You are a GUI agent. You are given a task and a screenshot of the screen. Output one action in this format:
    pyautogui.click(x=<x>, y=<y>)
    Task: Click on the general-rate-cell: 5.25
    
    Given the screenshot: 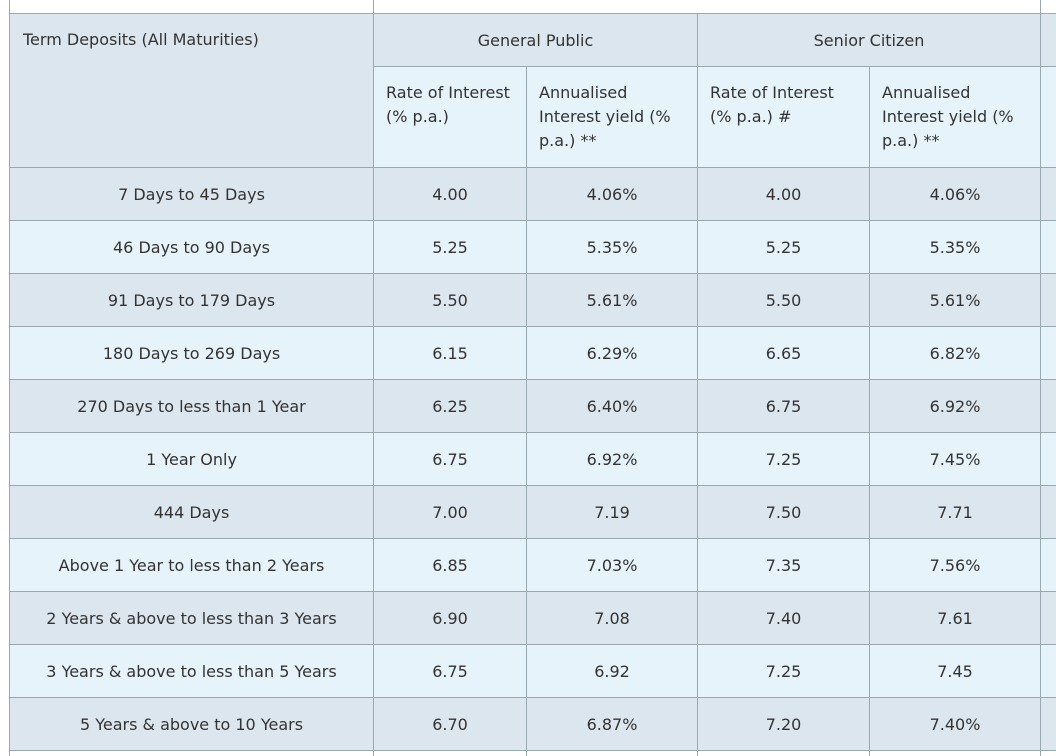 What is the action you would take?
    pyautogui.click(x=450, y=247)
    